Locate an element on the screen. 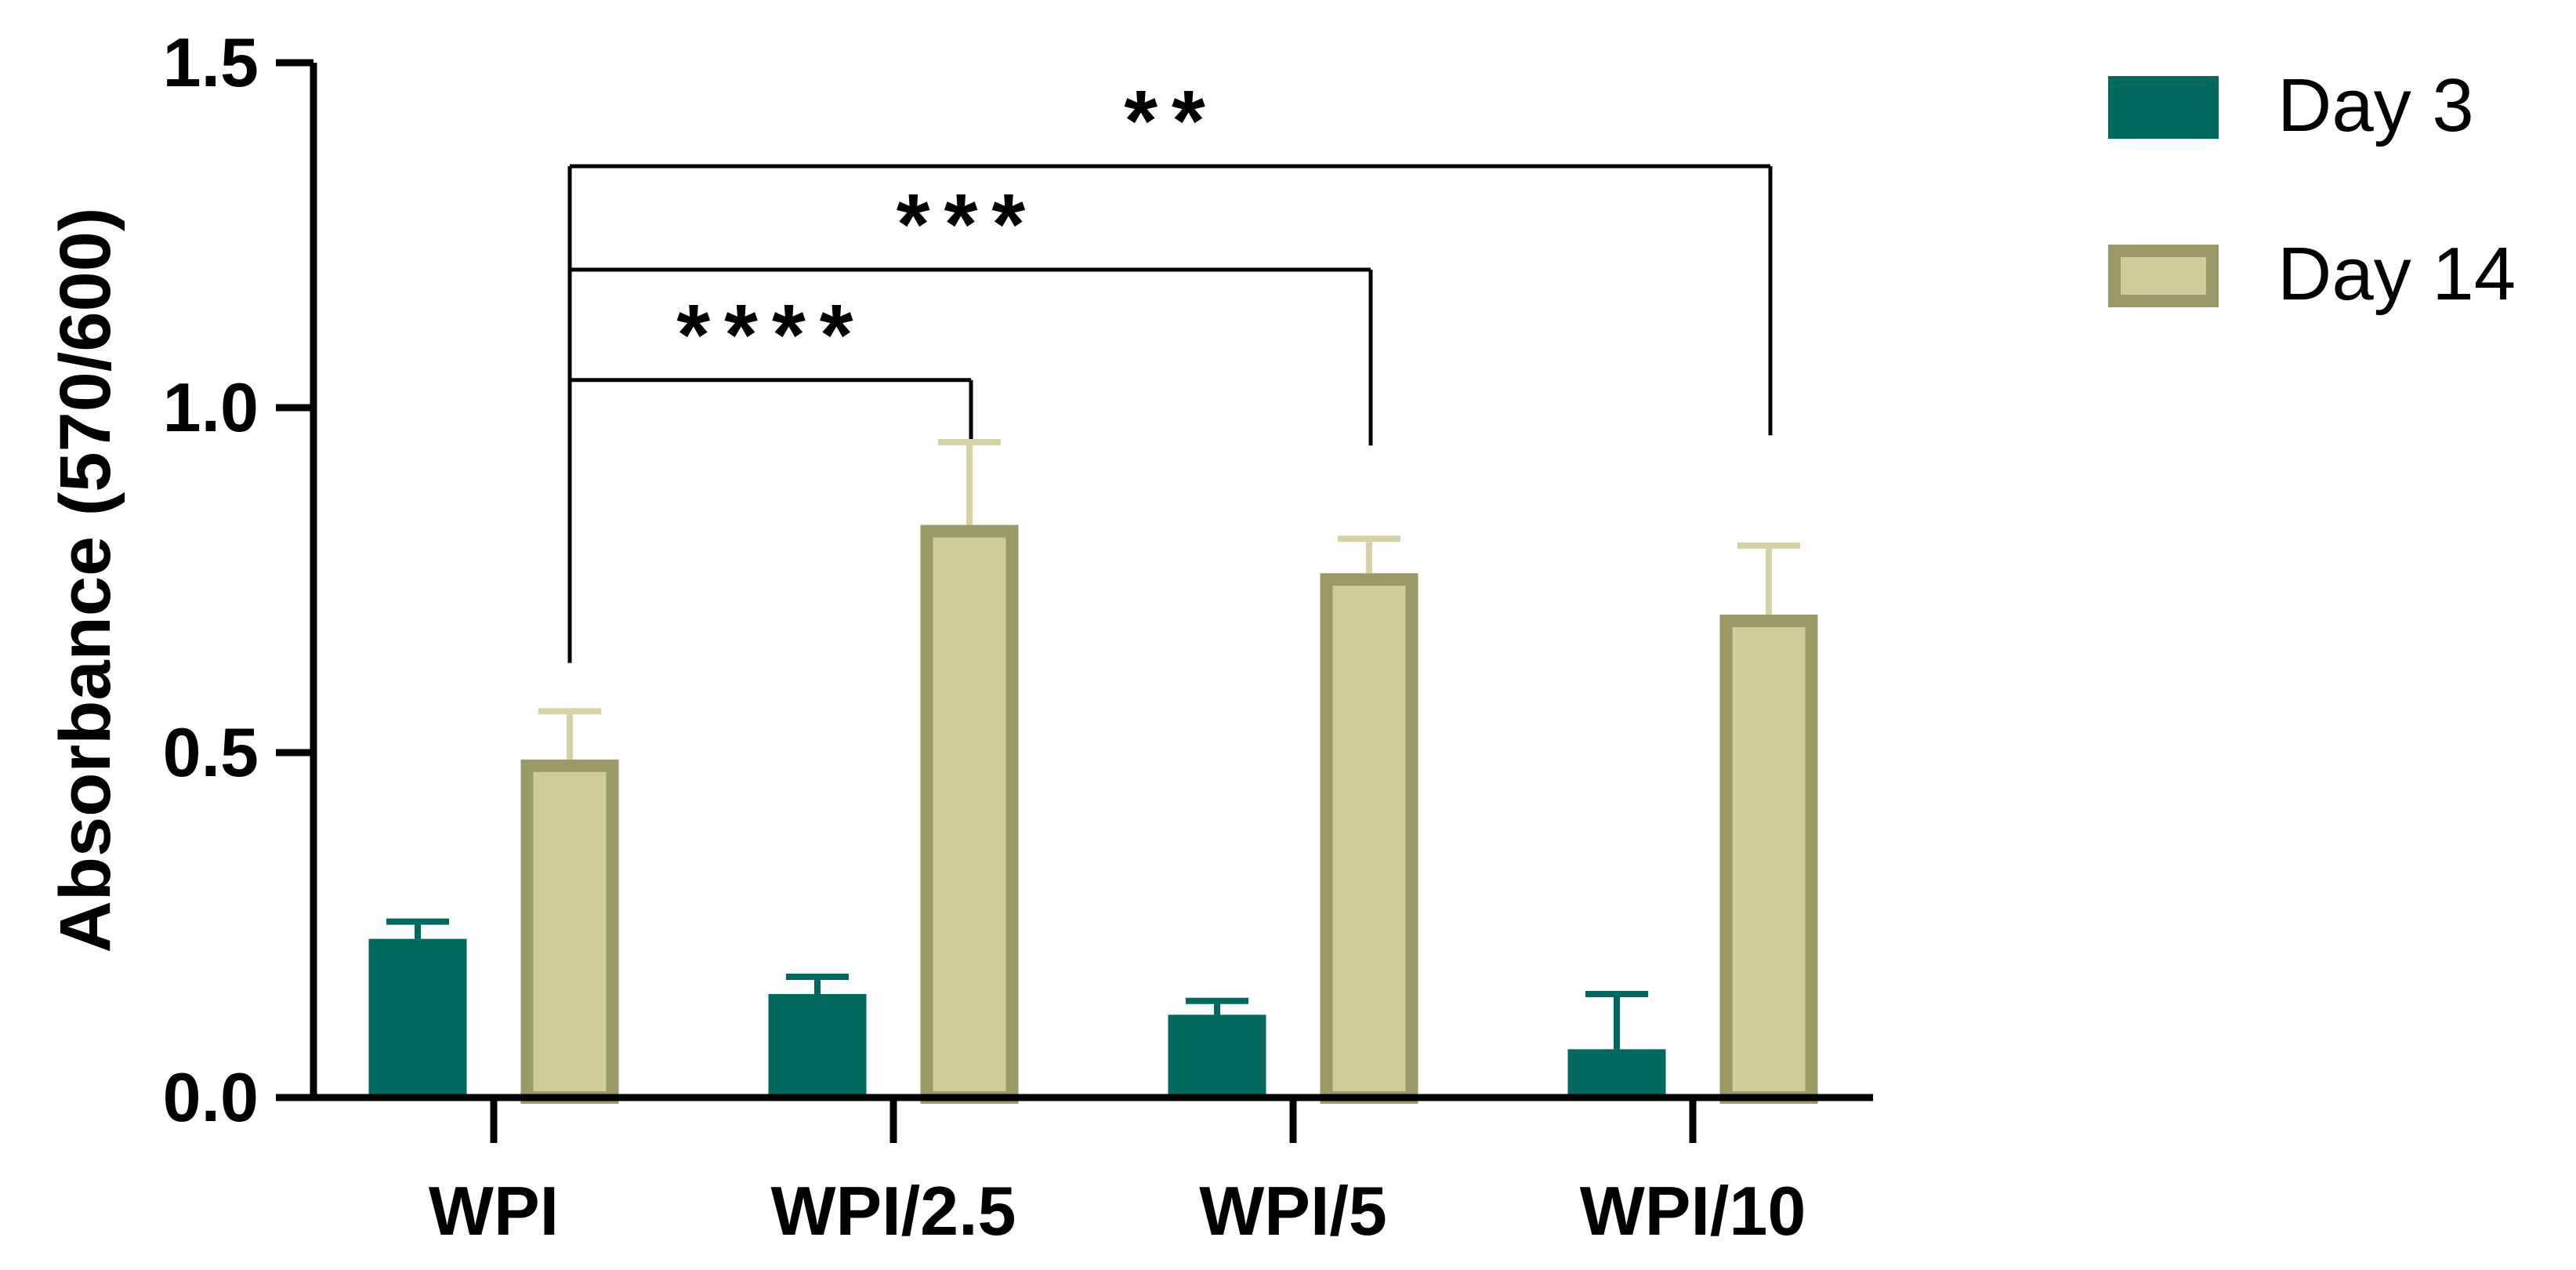  significance-label: **** is located at coordinates (771, 335).